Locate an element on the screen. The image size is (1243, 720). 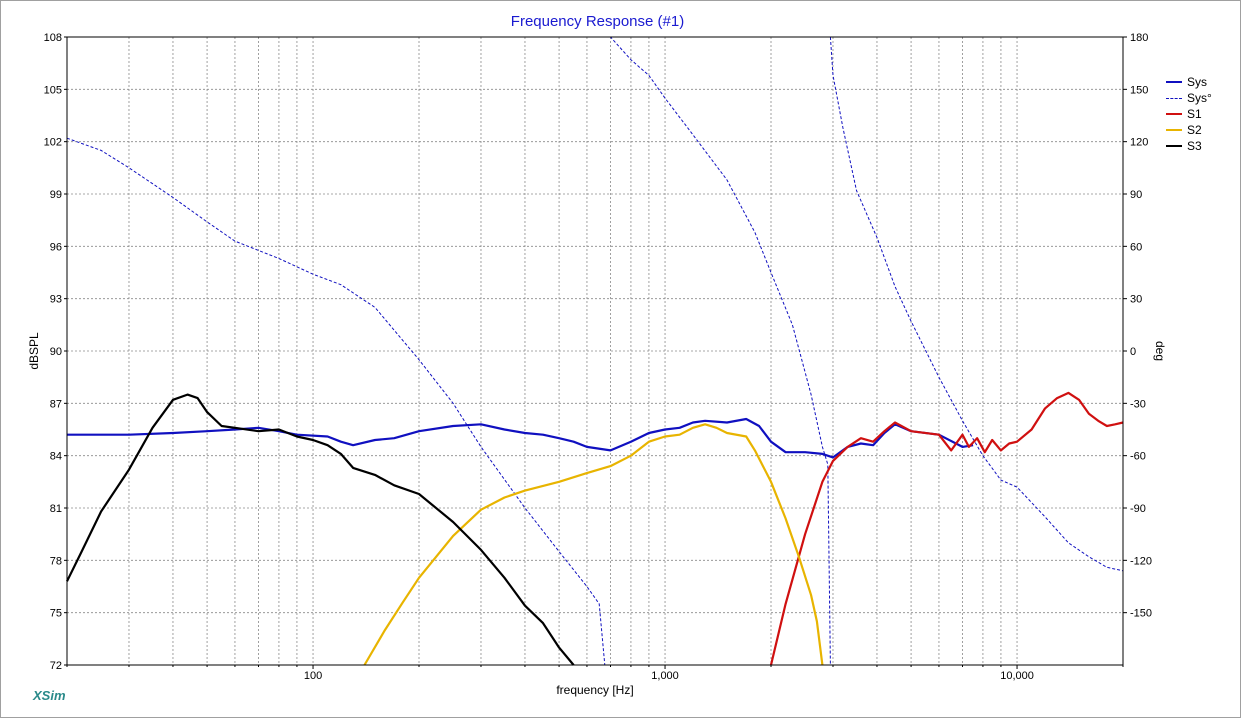
legend-entry: Sys is located at coordinates (1189, 82).